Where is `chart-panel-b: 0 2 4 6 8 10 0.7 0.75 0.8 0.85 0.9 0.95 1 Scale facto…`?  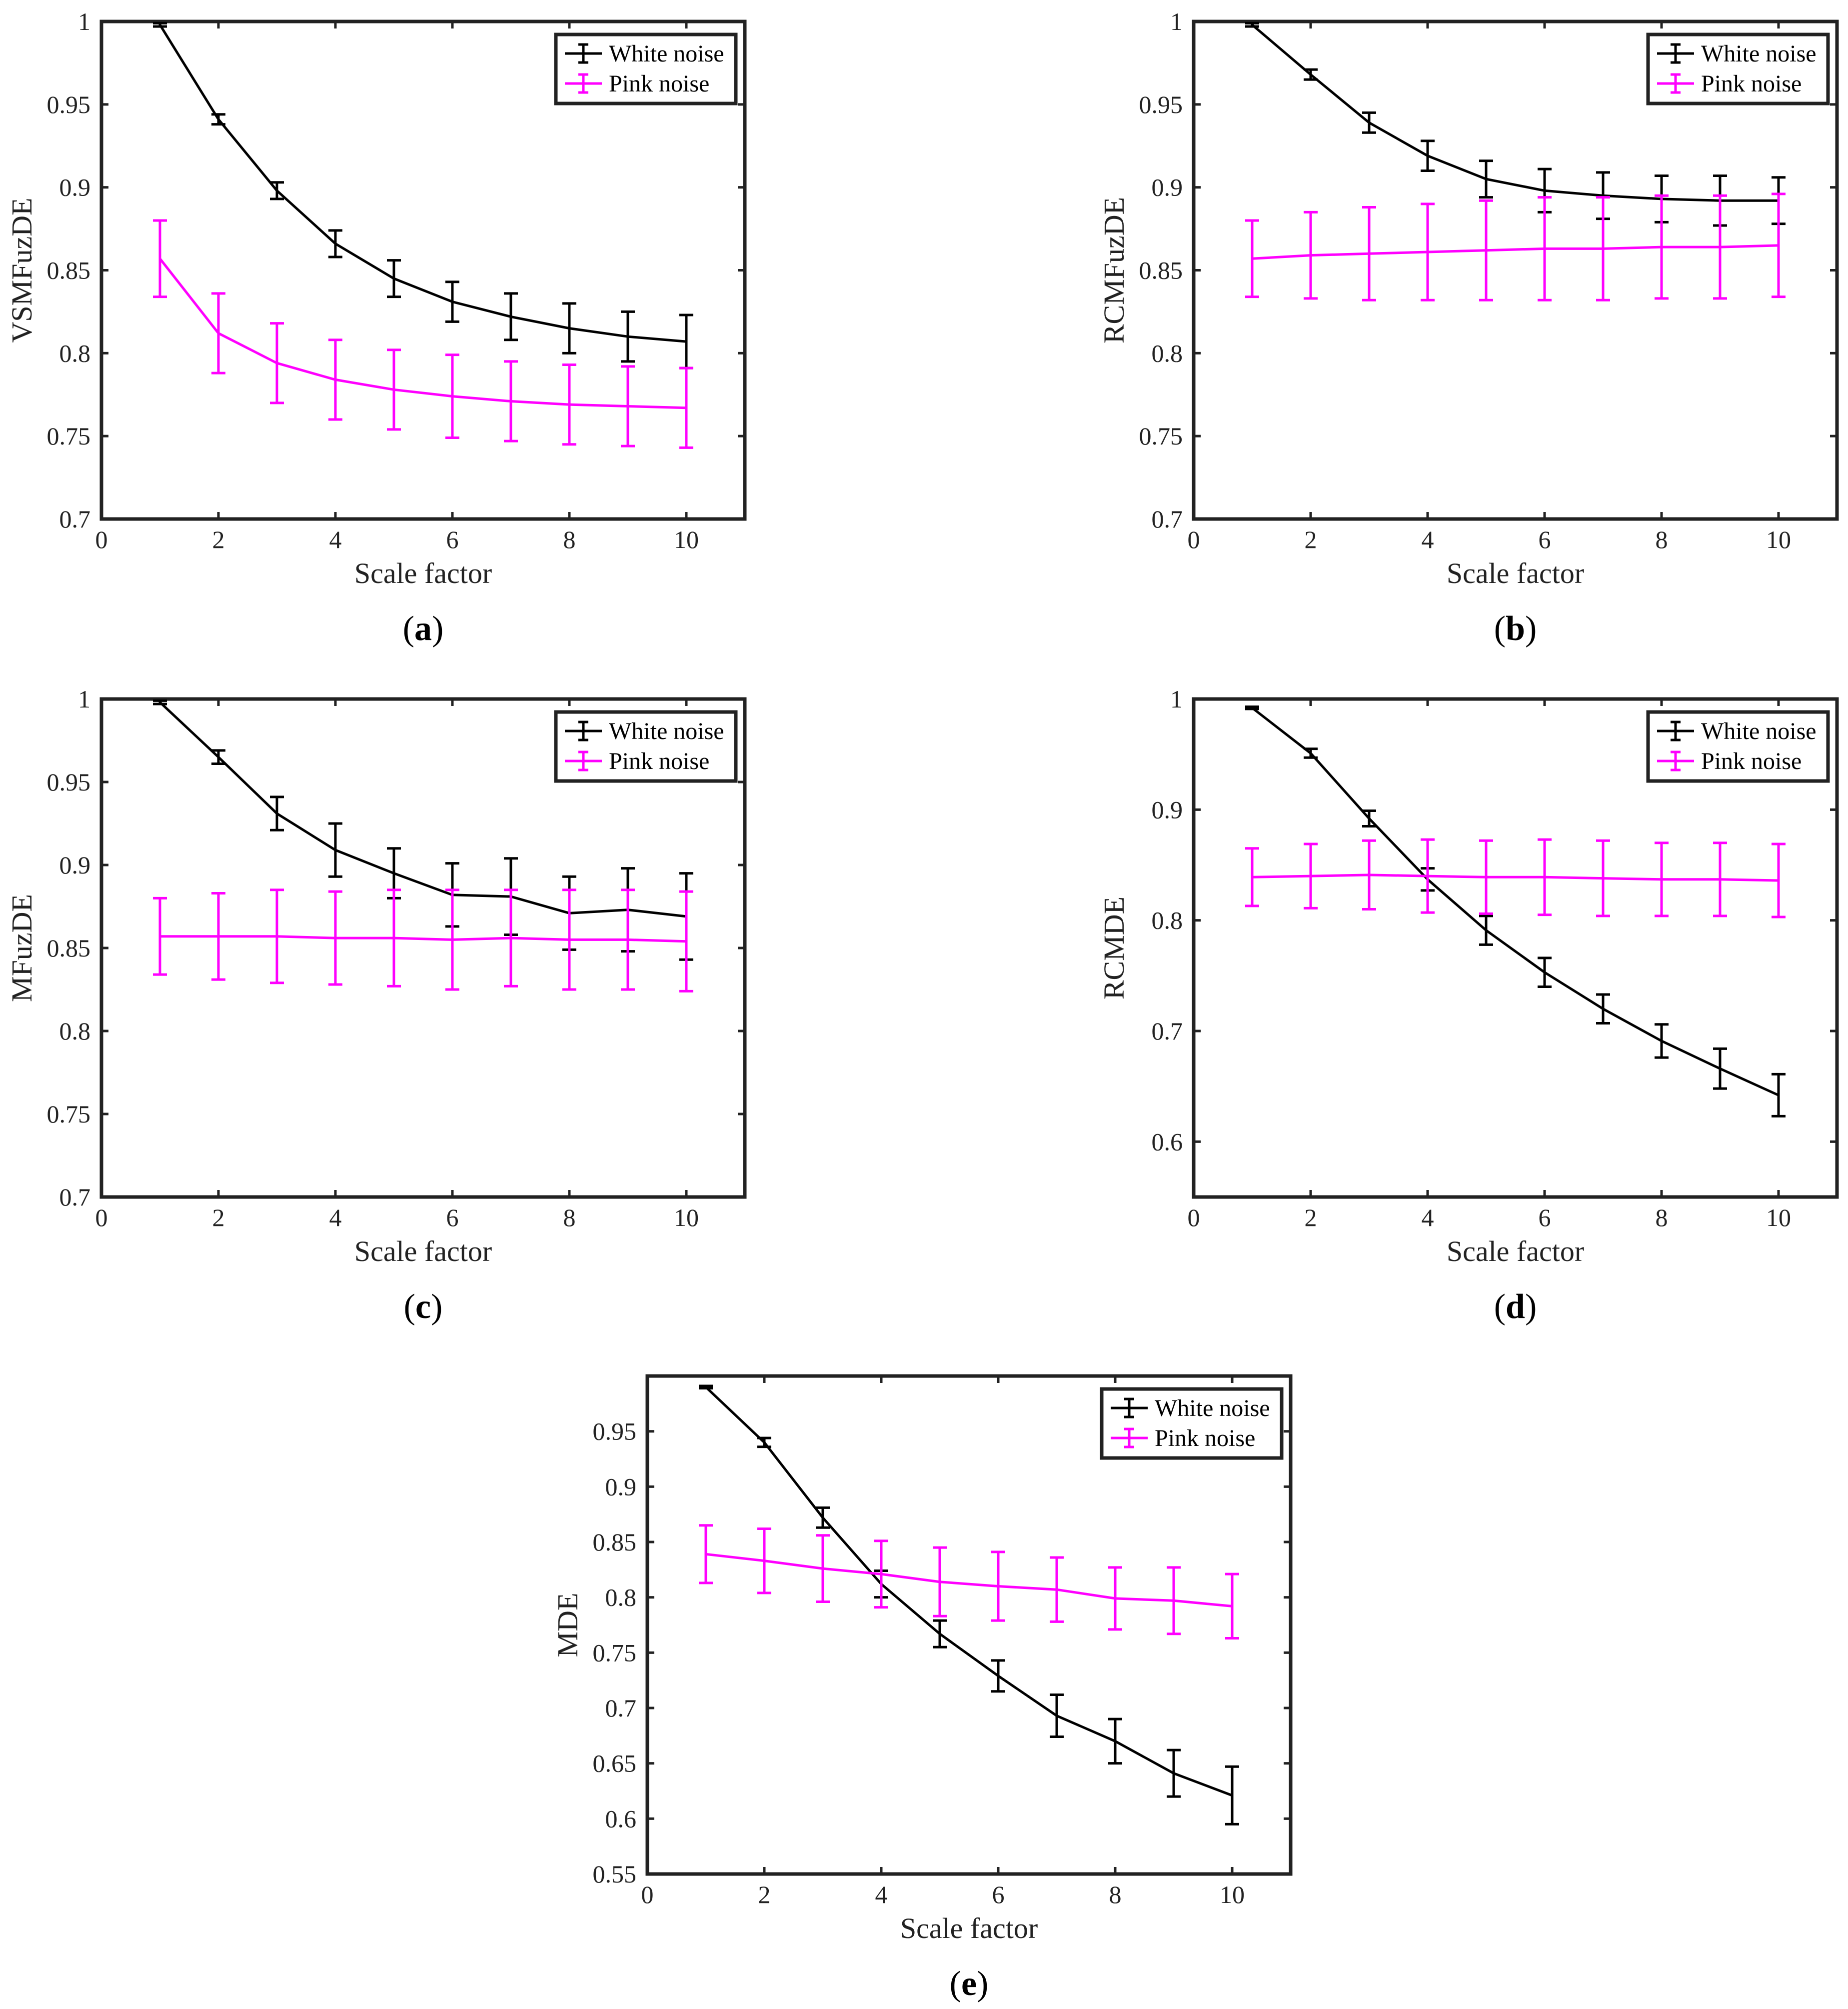 chart-panel-b: 0 2 4 6 8 10 0.7 0.75 0.8 0.85 0.9 0.95 1 Scale facto… is located at coordinates (1468, 328).